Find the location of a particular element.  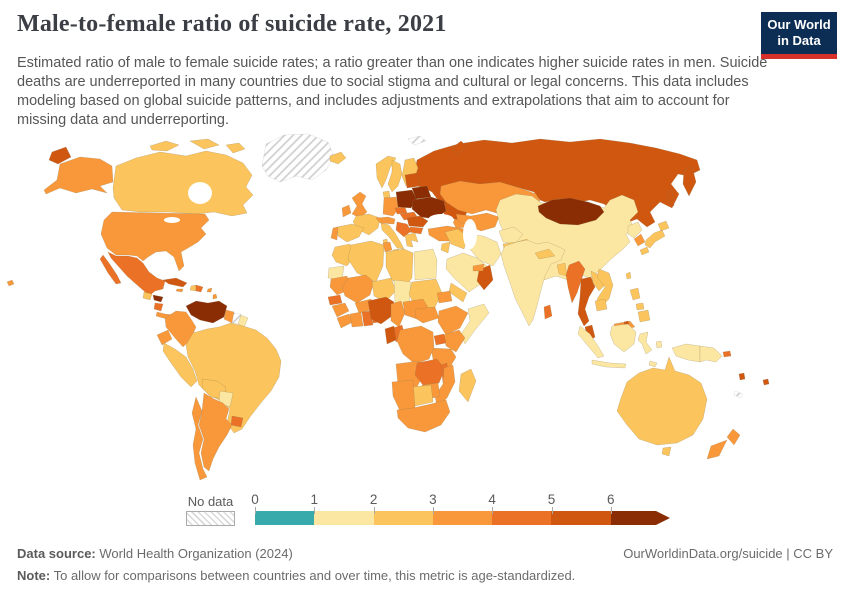

region-hawaii: United States is located at coordinates (10, 283).